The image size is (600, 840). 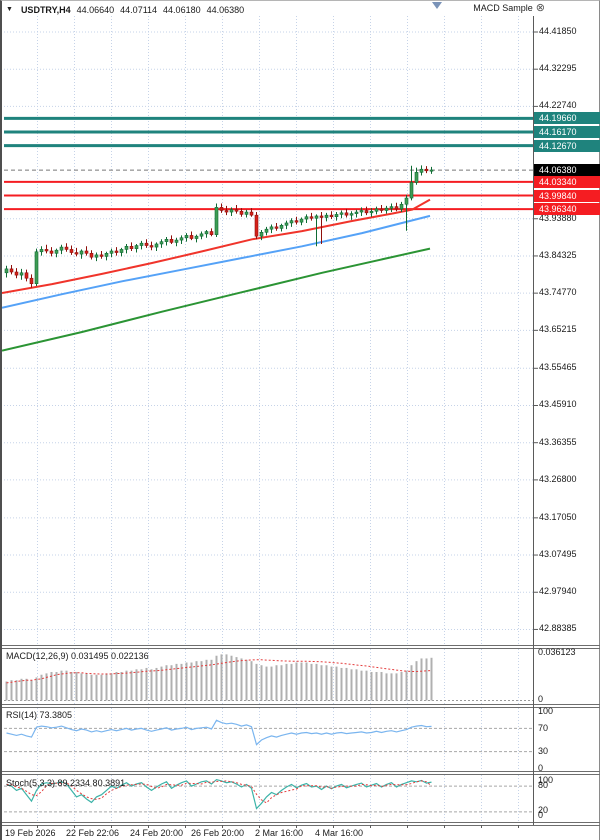 What do you see at coordinates (541, 699) in the screenshot?
I see `macd-axis-min: 0` at bounding box center [541, 699].